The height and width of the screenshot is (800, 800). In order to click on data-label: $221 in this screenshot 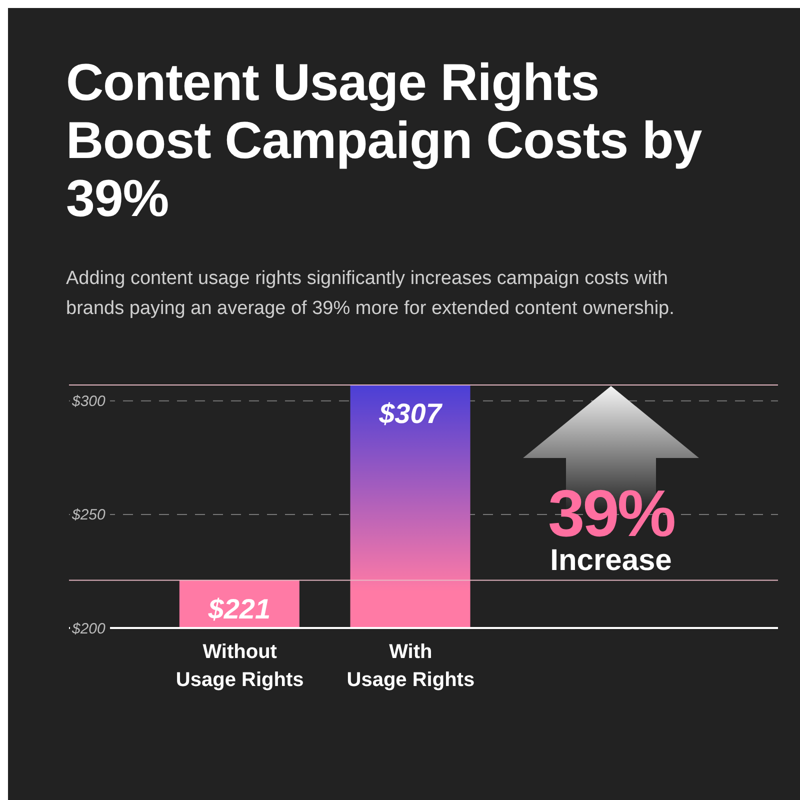, I will do `click(239, 608)`.